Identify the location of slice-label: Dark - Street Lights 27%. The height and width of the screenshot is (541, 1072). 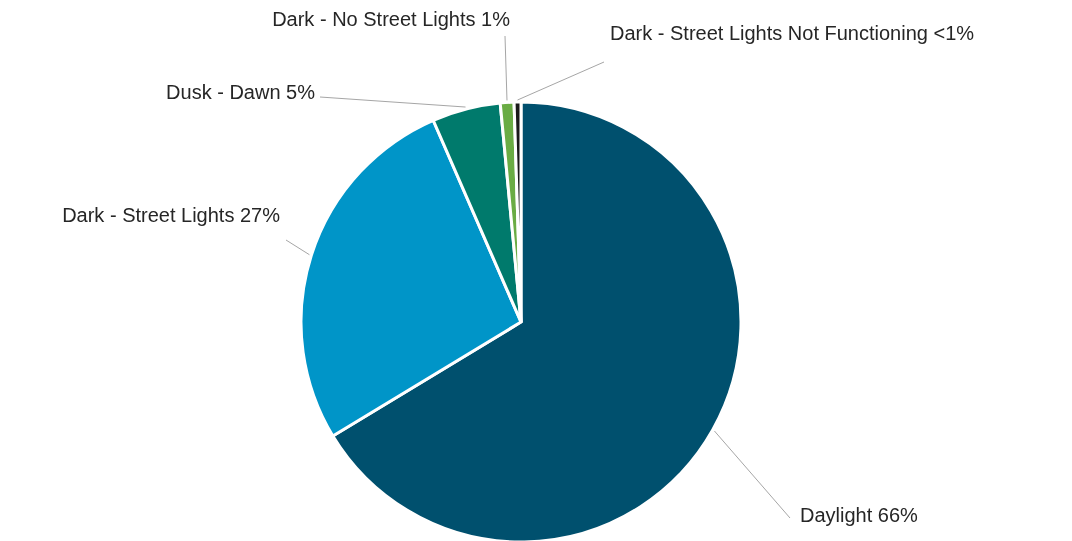
(171, 215).